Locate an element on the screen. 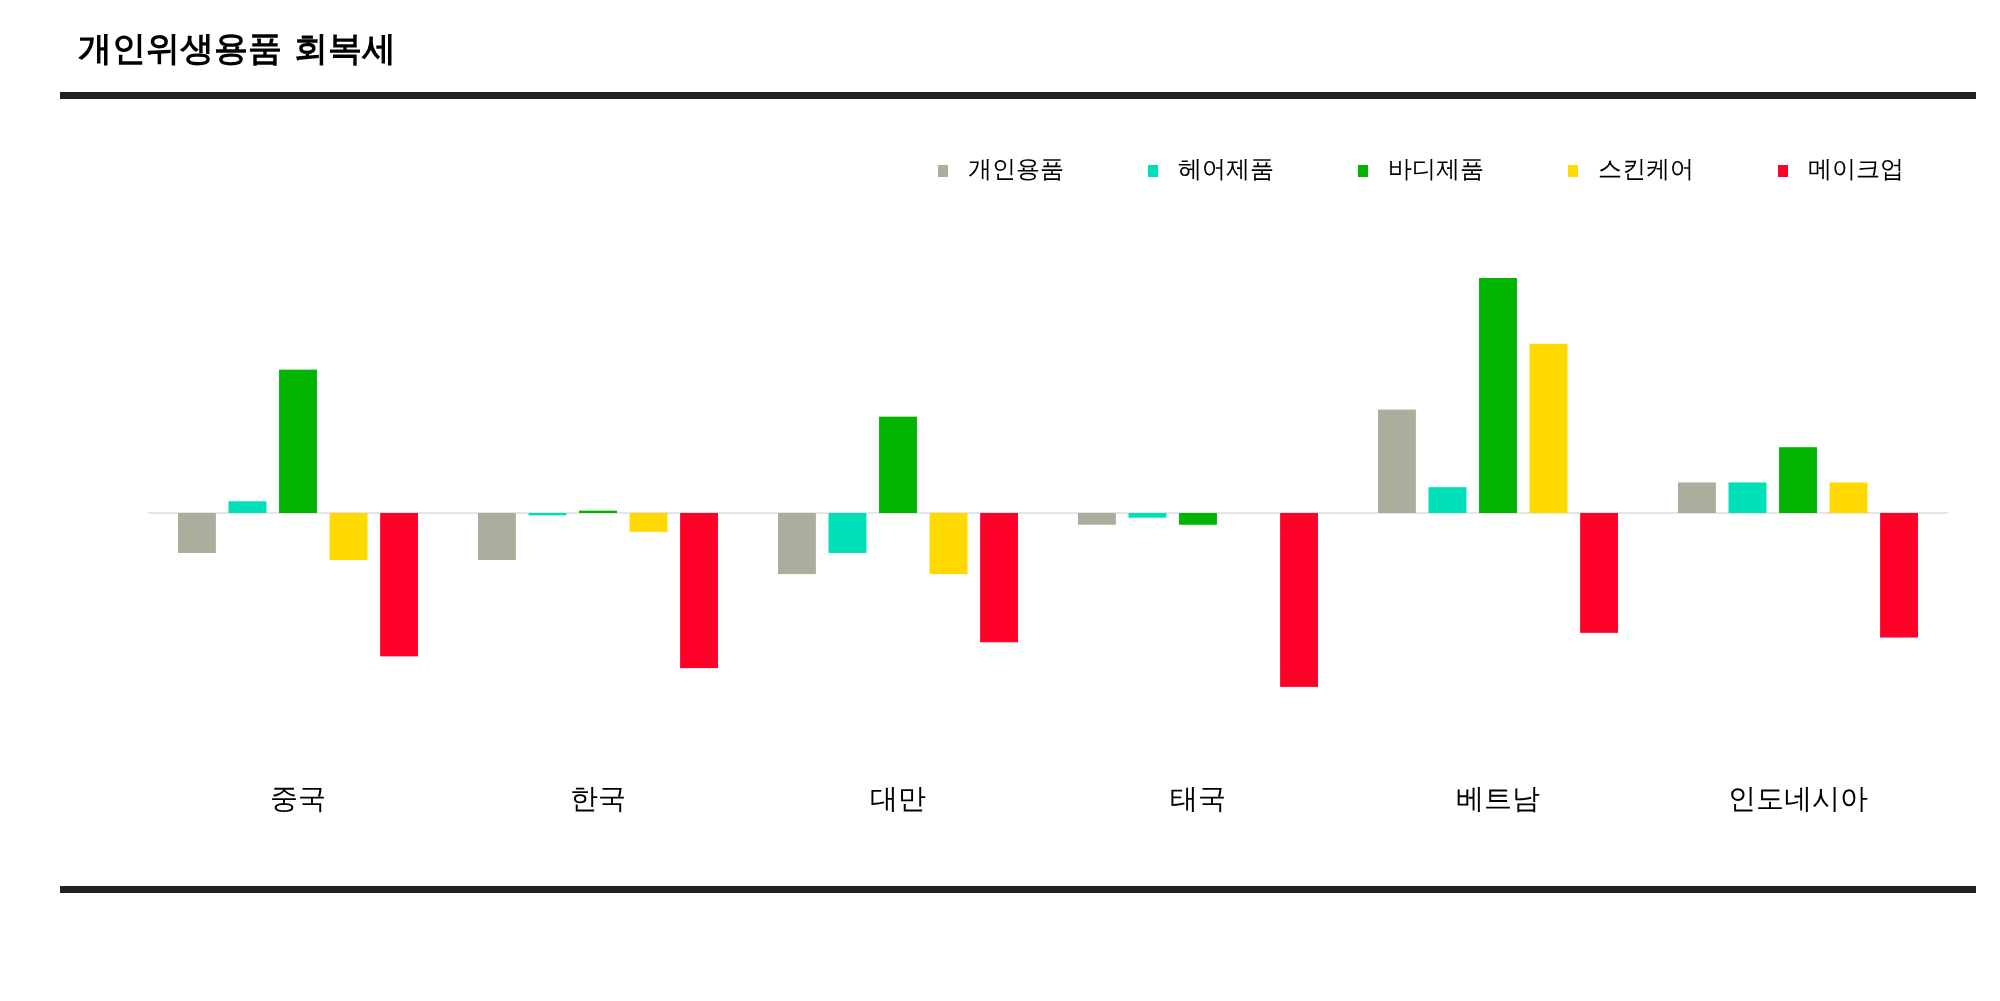 Image resolution: width=2000 pixels, height=1001 pixels. legend-label: 스킨케어 is located at coordinates (1646, 169).